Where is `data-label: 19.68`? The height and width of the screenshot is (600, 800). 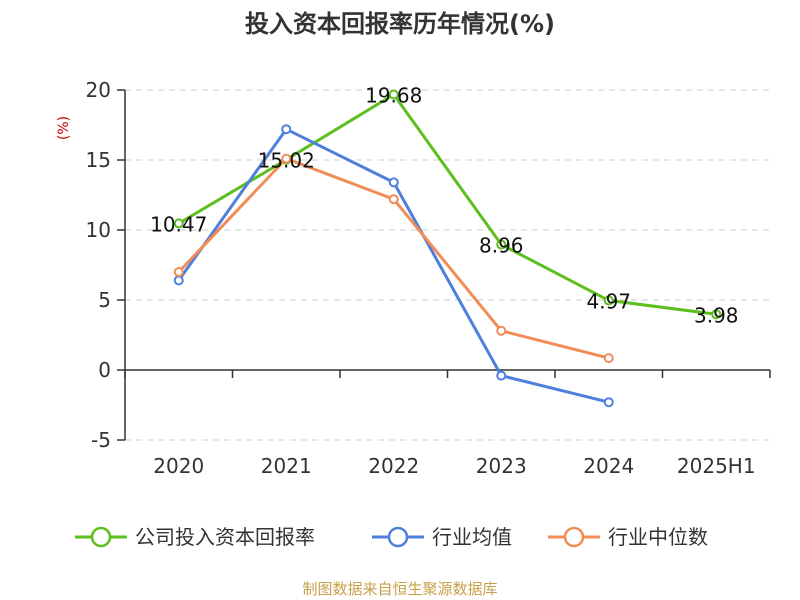 data-label: 19.68 is located at coordinates (393, 95).